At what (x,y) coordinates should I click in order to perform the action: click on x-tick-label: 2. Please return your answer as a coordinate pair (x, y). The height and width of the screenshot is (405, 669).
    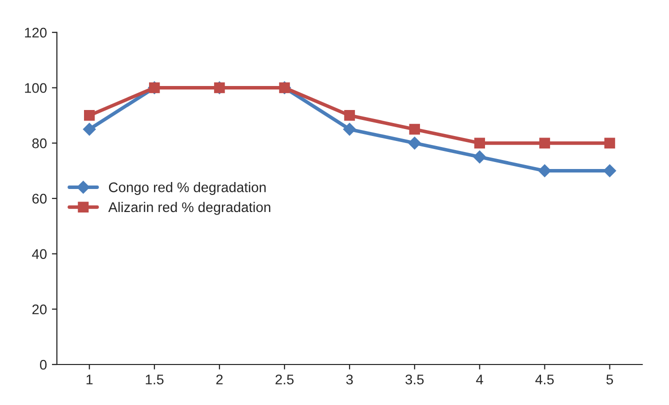
    Looking at the image, I should click on (219, 379).